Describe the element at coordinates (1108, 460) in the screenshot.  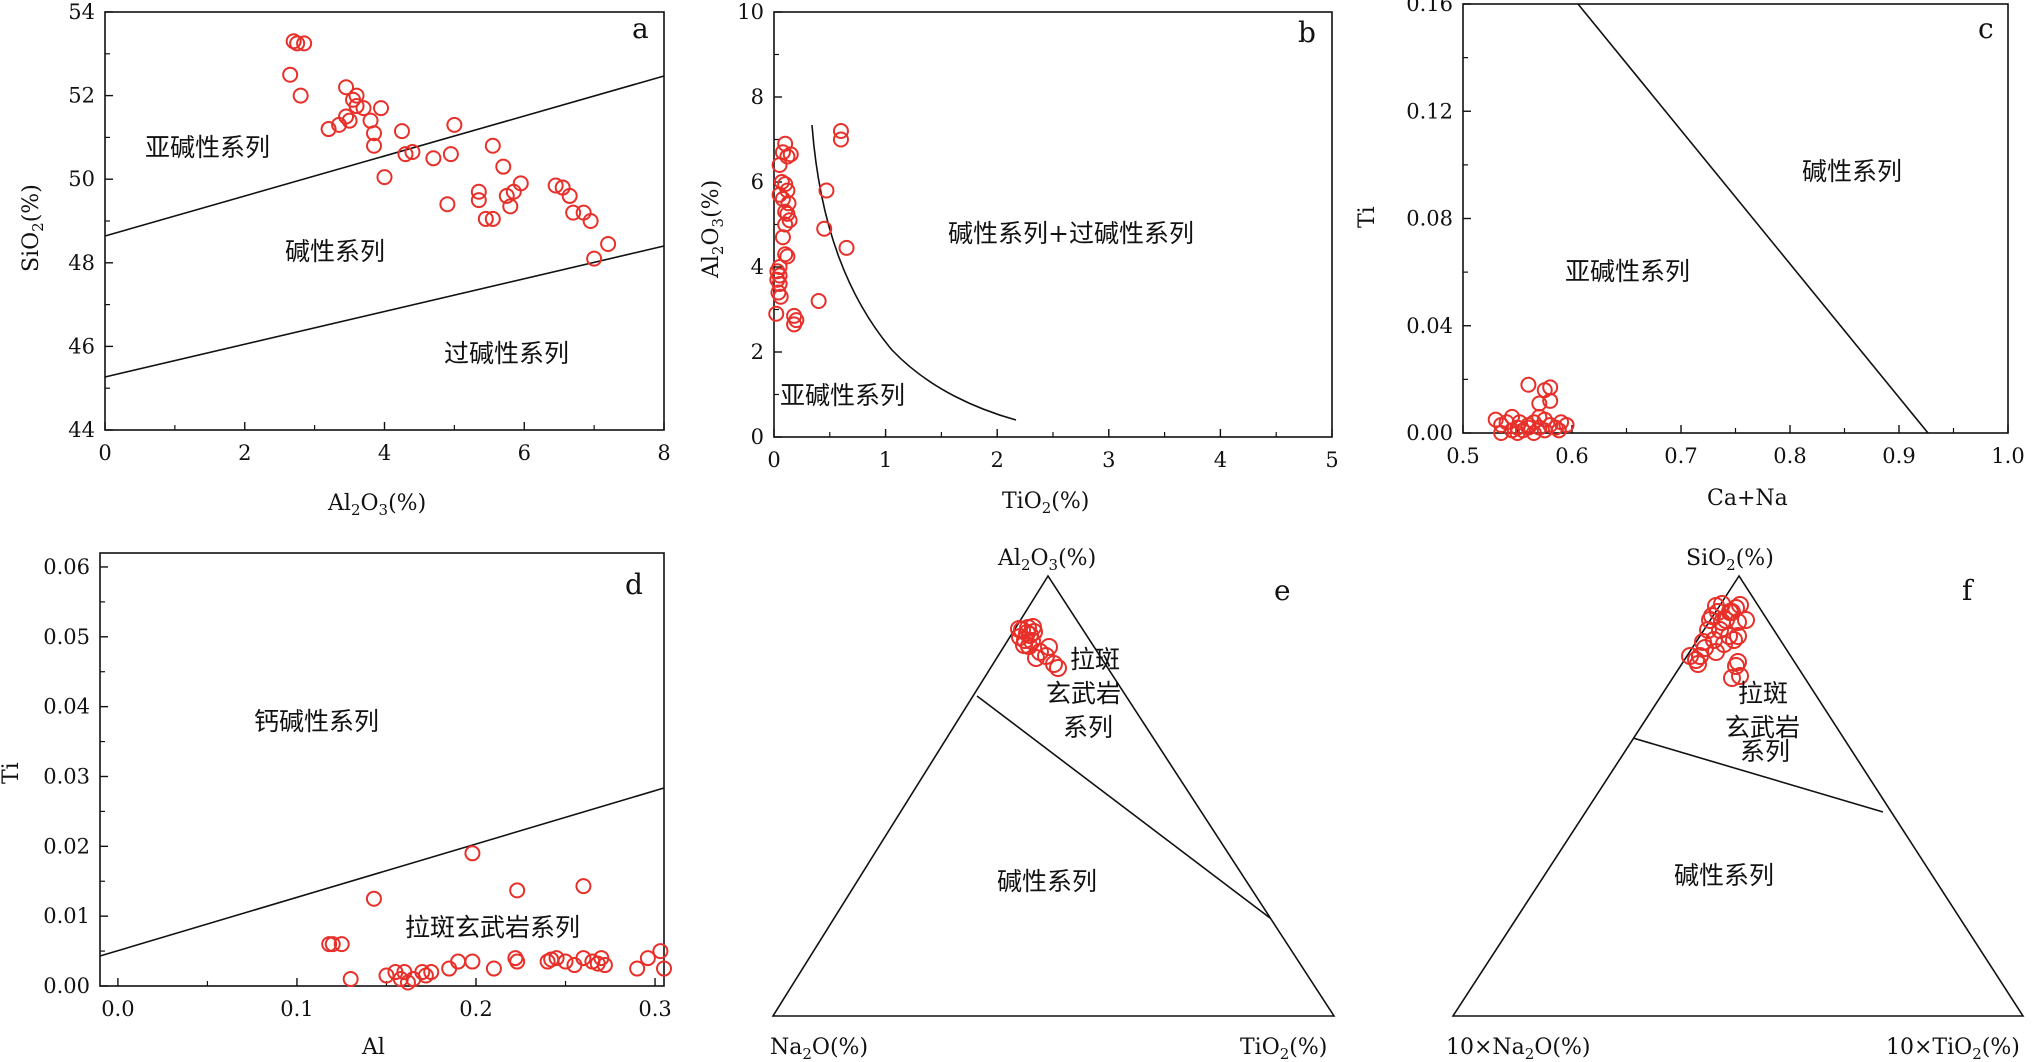
I see `x-tick-label: 3` at that location.